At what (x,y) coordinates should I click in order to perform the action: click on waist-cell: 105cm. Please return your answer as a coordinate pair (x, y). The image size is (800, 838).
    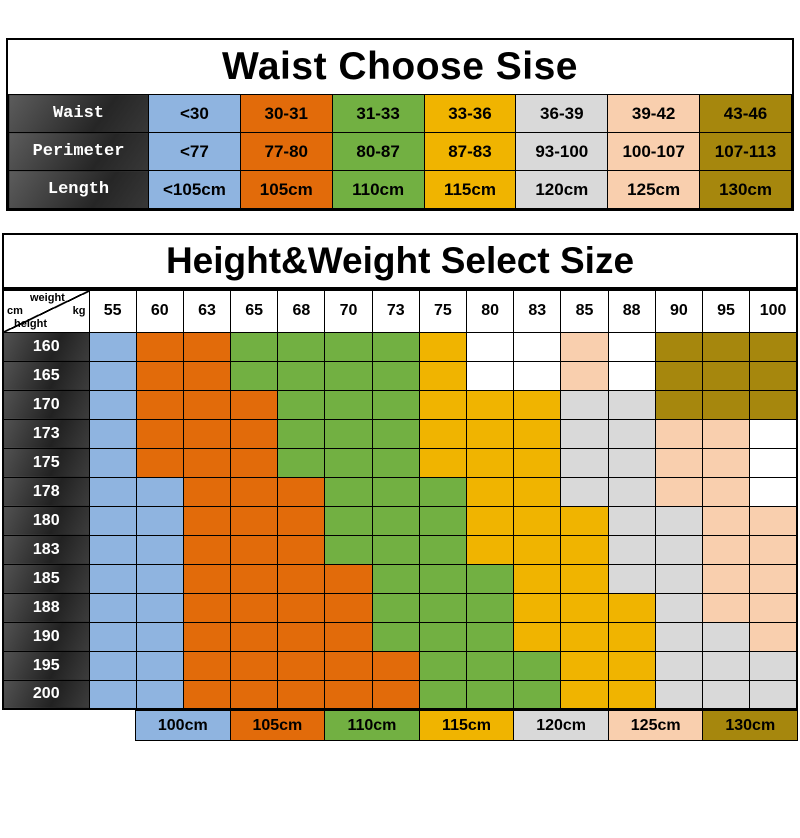
    Looking at the image, I should click on (286, 189).